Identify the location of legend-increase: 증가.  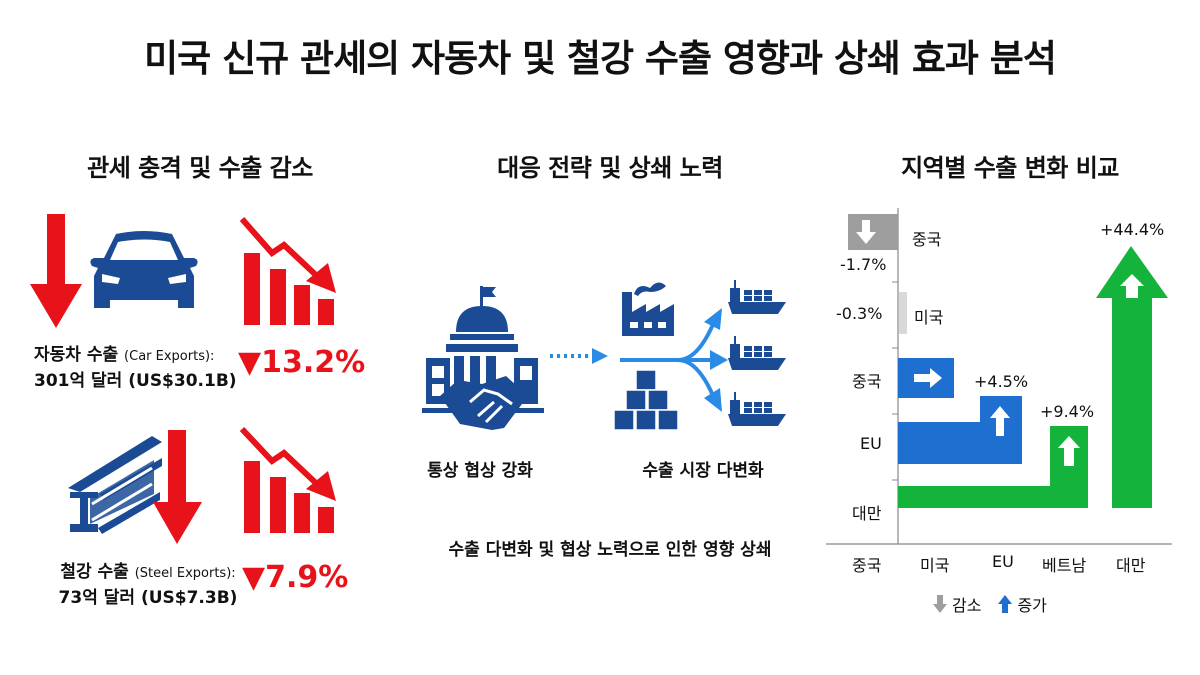
(1032, 605).